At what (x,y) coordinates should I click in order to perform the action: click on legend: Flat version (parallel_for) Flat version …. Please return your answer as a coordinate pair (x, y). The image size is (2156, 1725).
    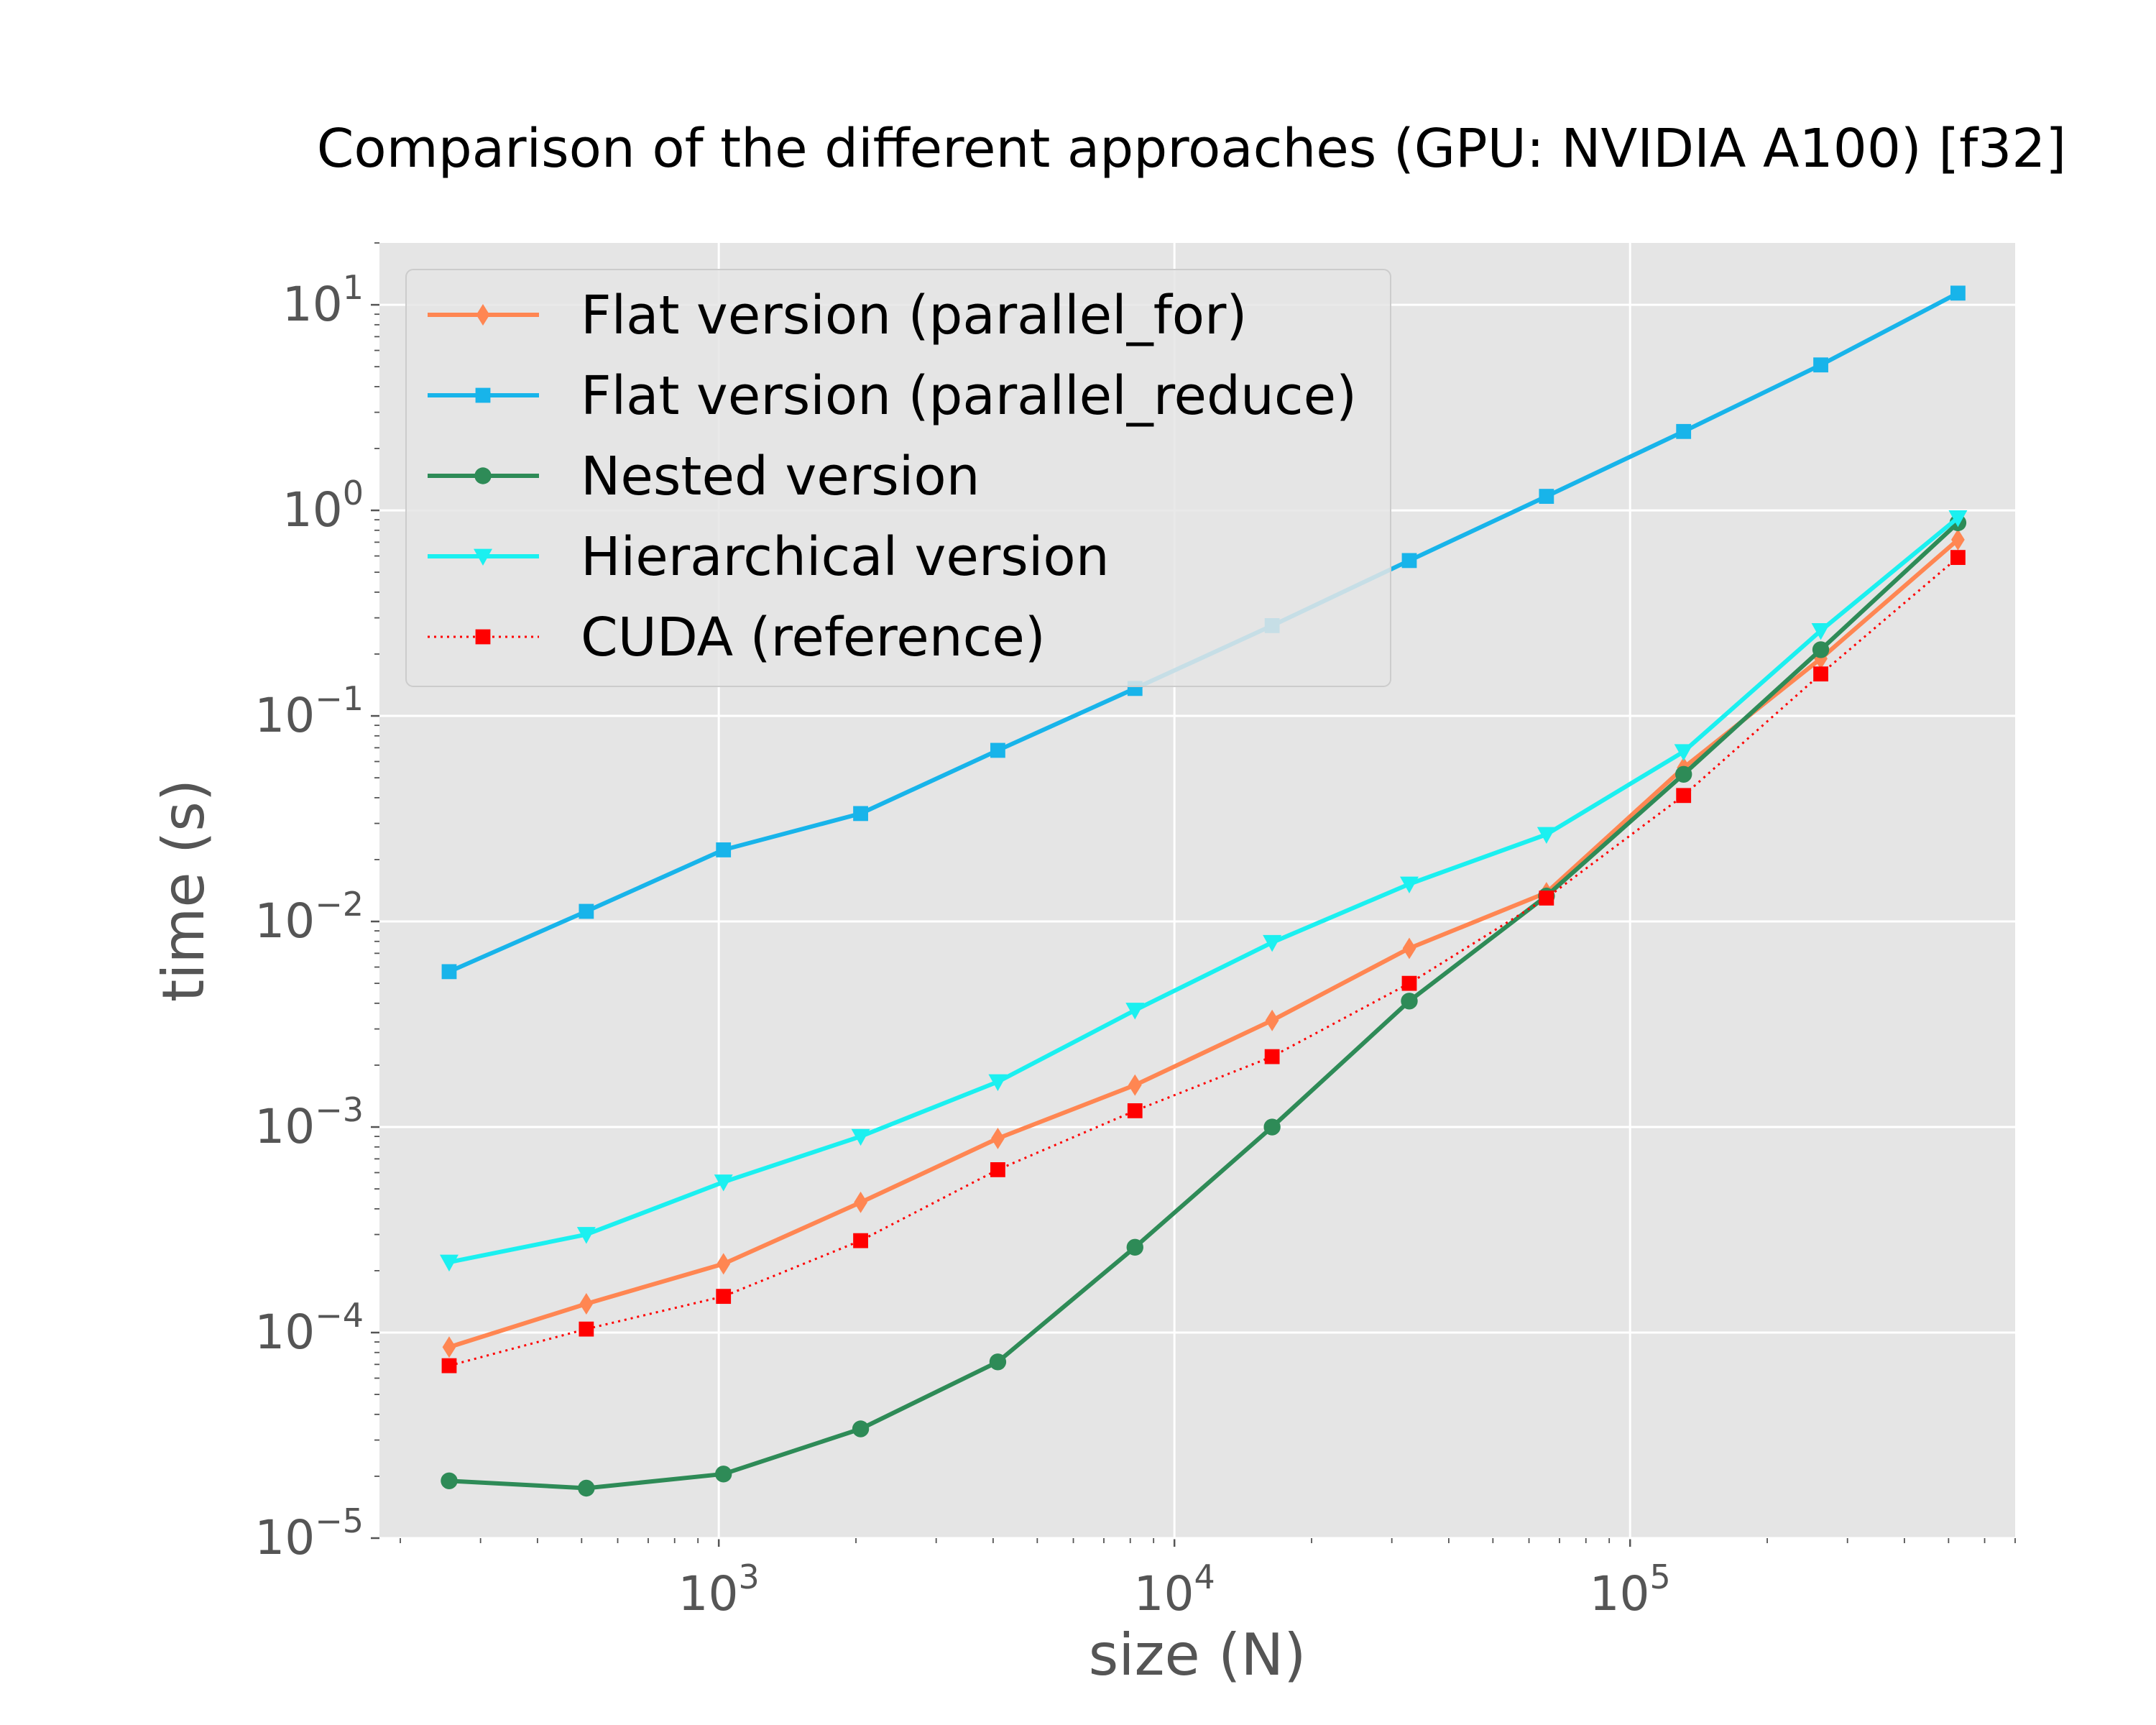
    Looking at the image, I should click on (898, 478).